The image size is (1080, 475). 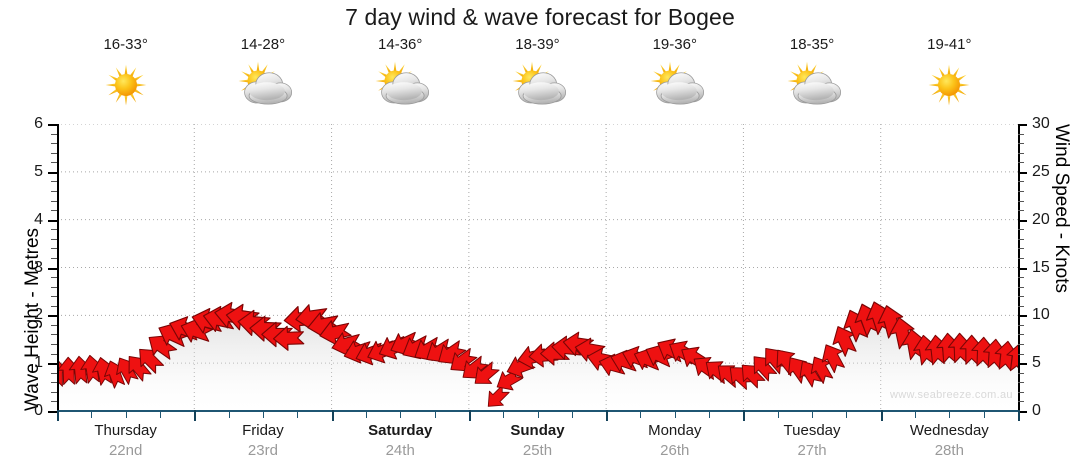 What do you see at coordinates (38, 123) in the screenshot?
I see `left-tick-label: 6` at bounding box center [38, 123].